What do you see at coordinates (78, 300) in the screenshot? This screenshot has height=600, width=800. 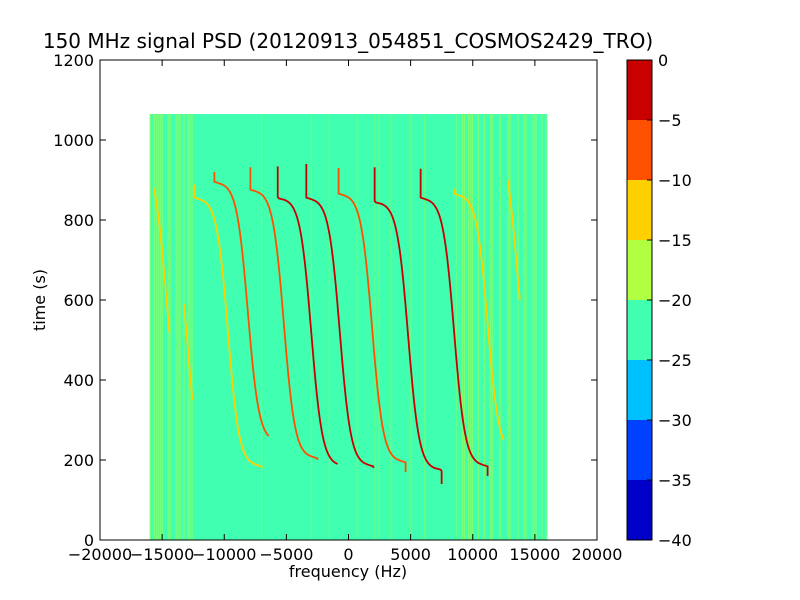 I see `y-tick-label: 600` at bounding box center [78, 300].